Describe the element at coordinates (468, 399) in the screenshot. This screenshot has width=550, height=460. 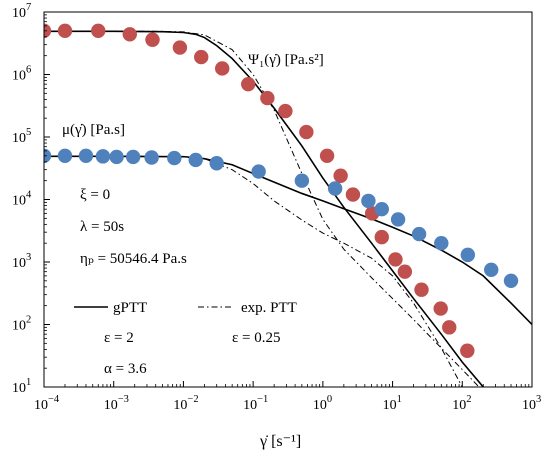
I see `x-tick-exponent-6: 2` at that location.